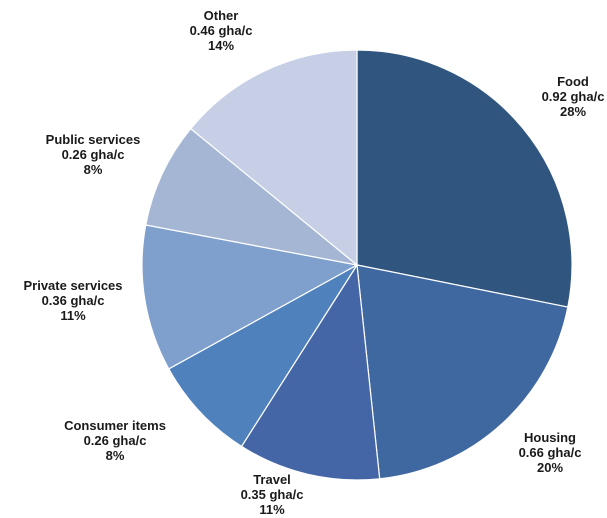 This screenshot has width=607, height=518. Describe the element at coordinates (462, 372) in the screenshot. I see `pie-slice-housing` at that location.